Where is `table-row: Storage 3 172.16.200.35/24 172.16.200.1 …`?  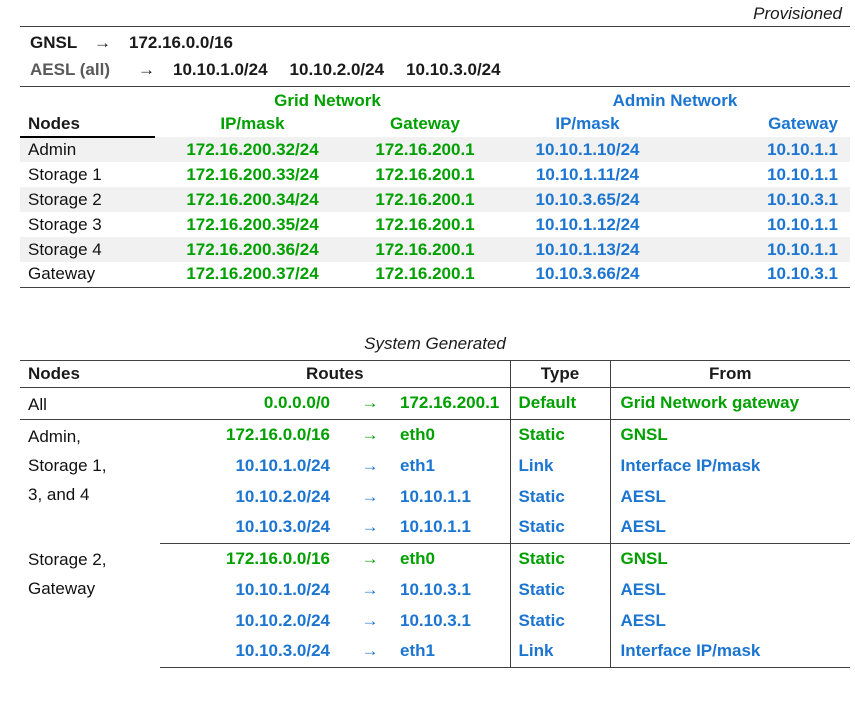 table-row: Storage 3 172.16.200.35/24 172.16.200.1 … is located at coordinates (435, 224).